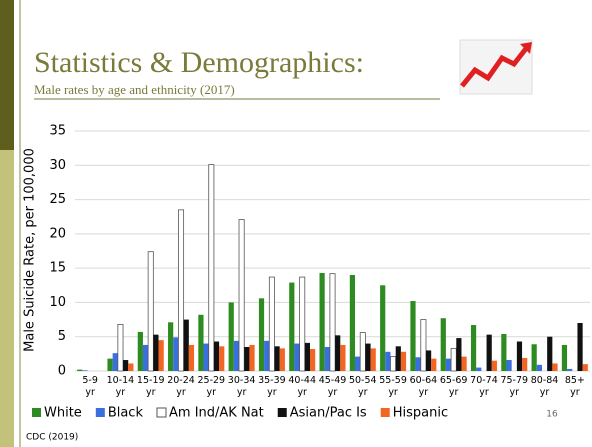 The height and width of the screenshot is (447, 592). I want to click on x-tick-label: 75-79 yr, so click(514, 386).